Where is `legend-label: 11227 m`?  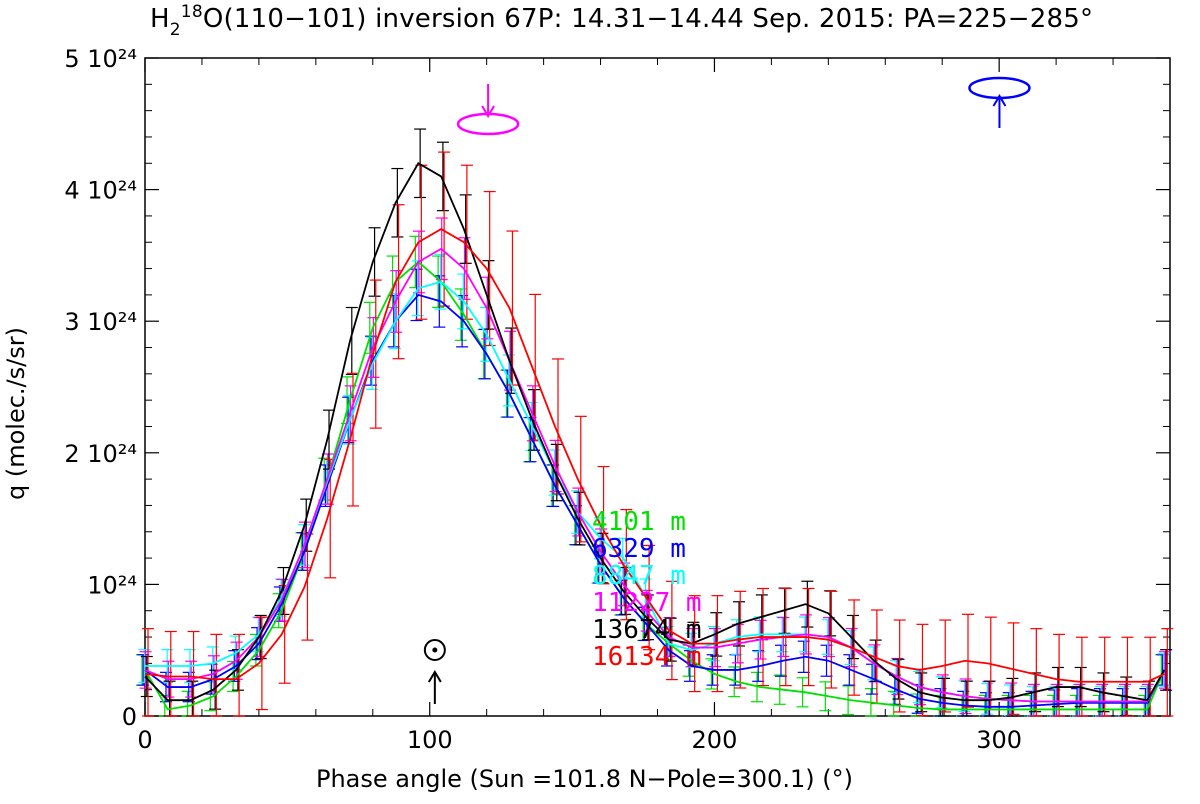
legend-label: 11227 m is located at coordinates (647, 603).